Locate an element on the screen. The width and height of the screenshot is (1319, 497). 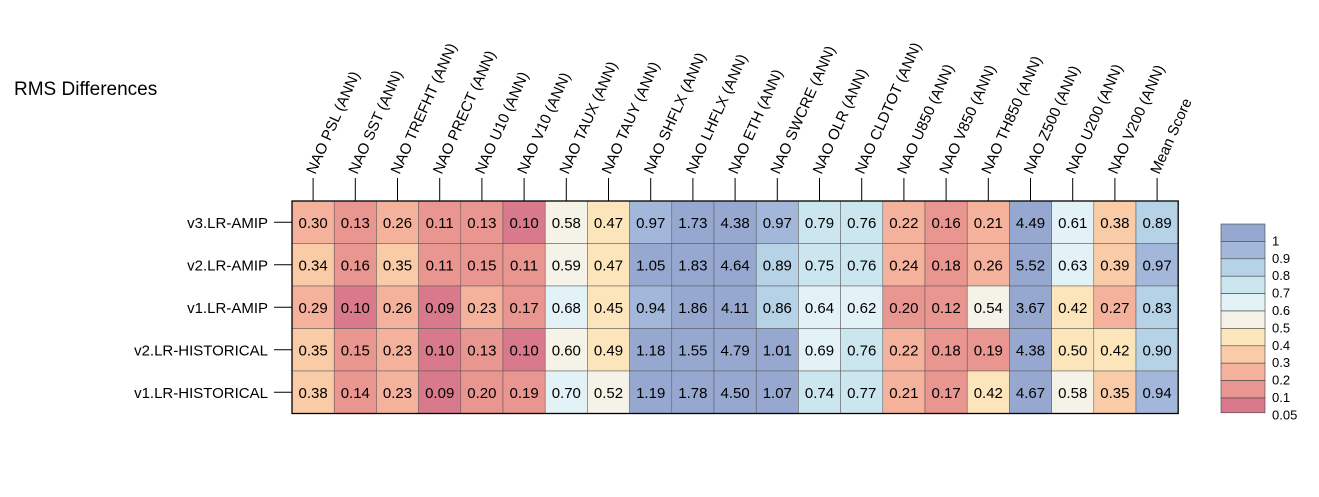
cell-value: 1.18 is located at coordinates (650, 350).